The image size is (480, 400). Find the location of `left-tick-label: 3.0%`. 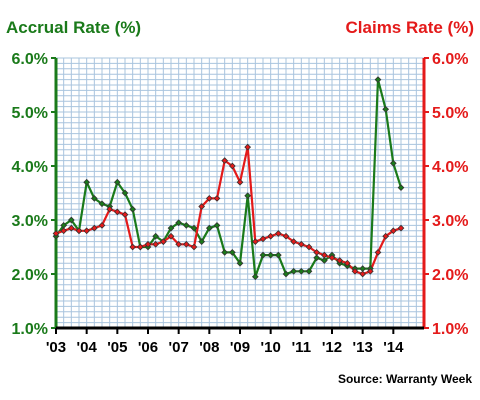

left-tick-label: 3.0% is located at coordinates (30, 221).